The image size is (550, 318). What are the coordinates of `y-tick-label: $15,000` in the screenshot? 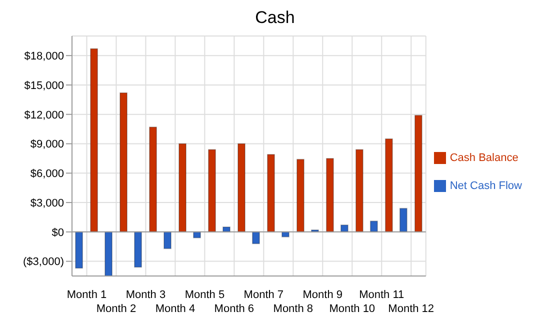 It's located at (44, 86).